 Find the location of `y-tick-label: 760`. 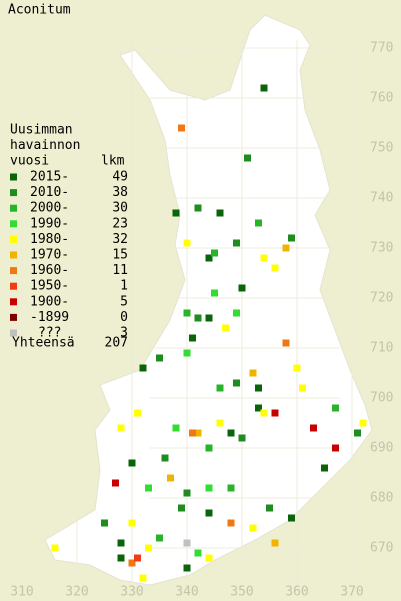

y-tick-label: 760 is located at coordinates (381, 98).